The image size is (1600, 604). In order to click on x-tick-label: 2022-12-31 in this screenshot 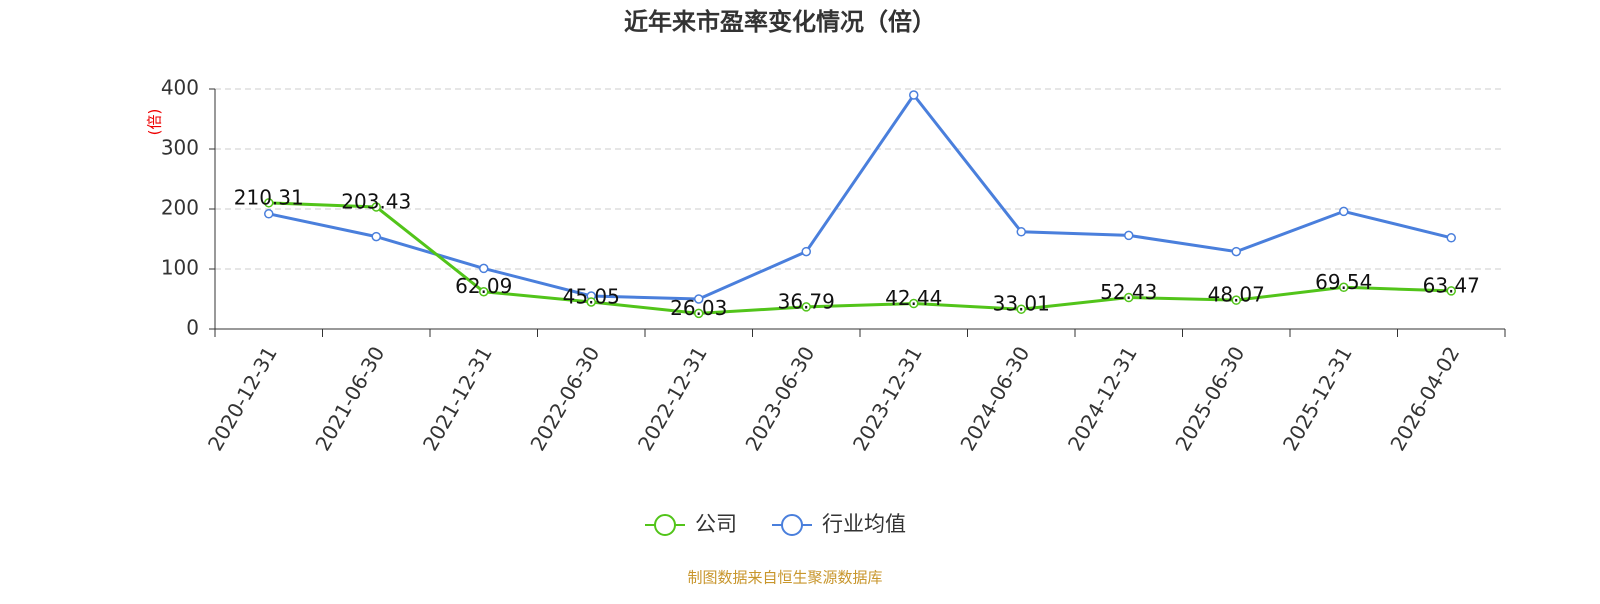, I will do `click(672, 398)`.